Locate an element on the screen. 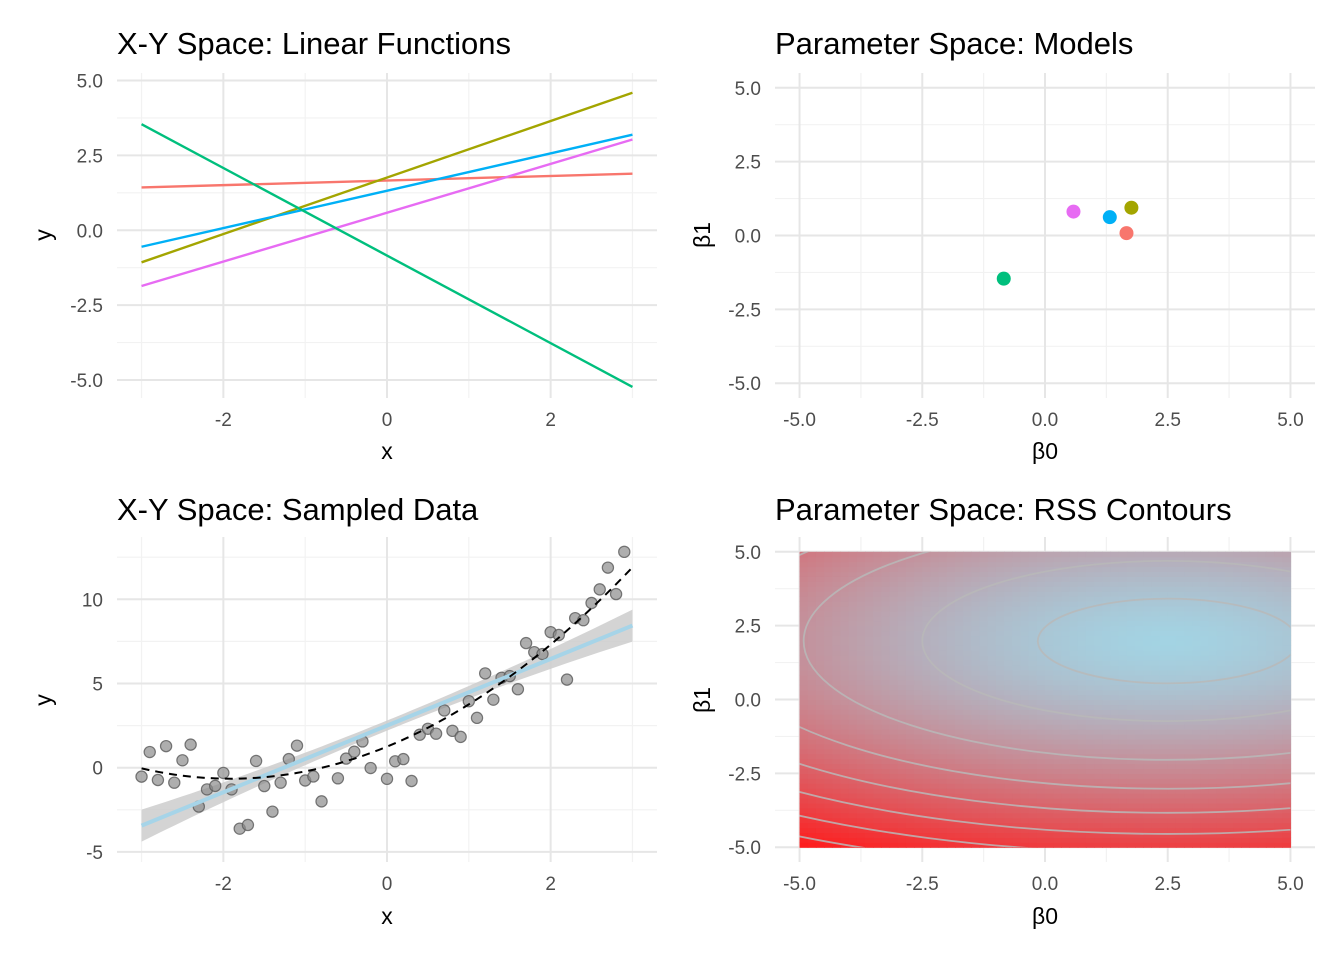 The image size is (1344, 965). plot-area is located at coordinates (384, 693).